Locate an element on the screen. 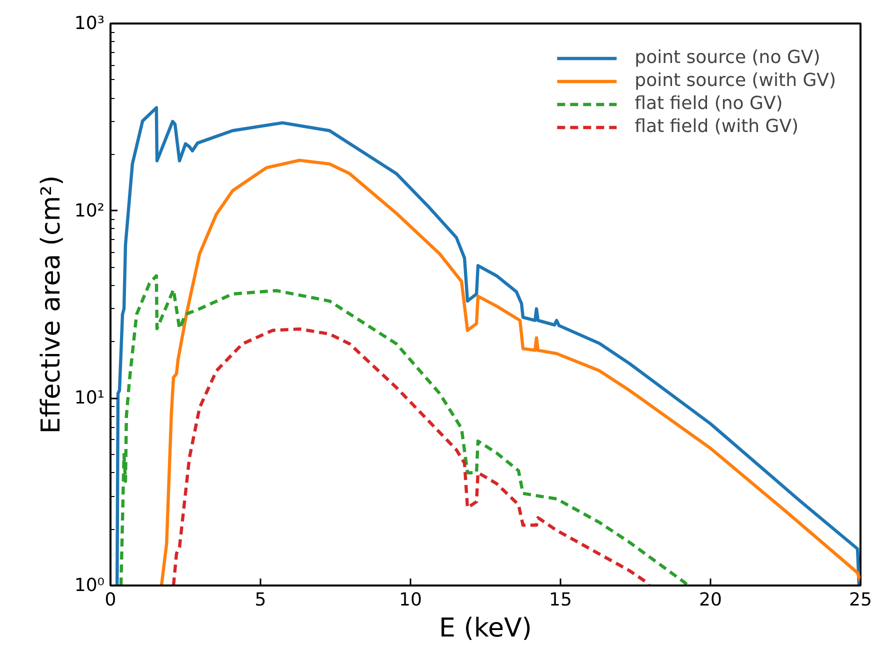  y-tick-label: 10⁰ is located at coordinates (89, 585).